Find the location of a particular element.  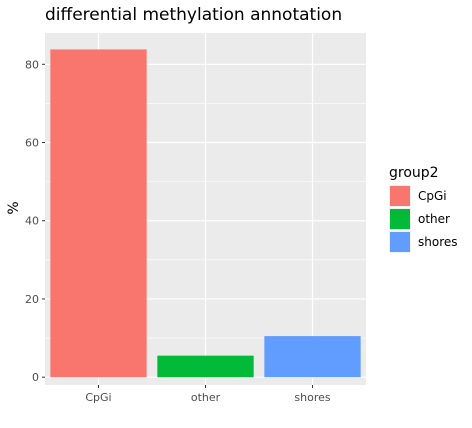

legend-label: CpGi is located at coordinates (432, 196).